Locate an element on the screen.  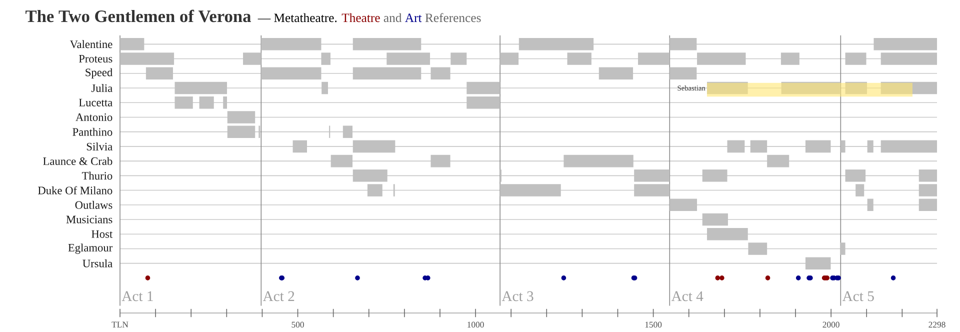
chart-title: The Two Gentlemen of Verona is located at coordinates (138, 16).